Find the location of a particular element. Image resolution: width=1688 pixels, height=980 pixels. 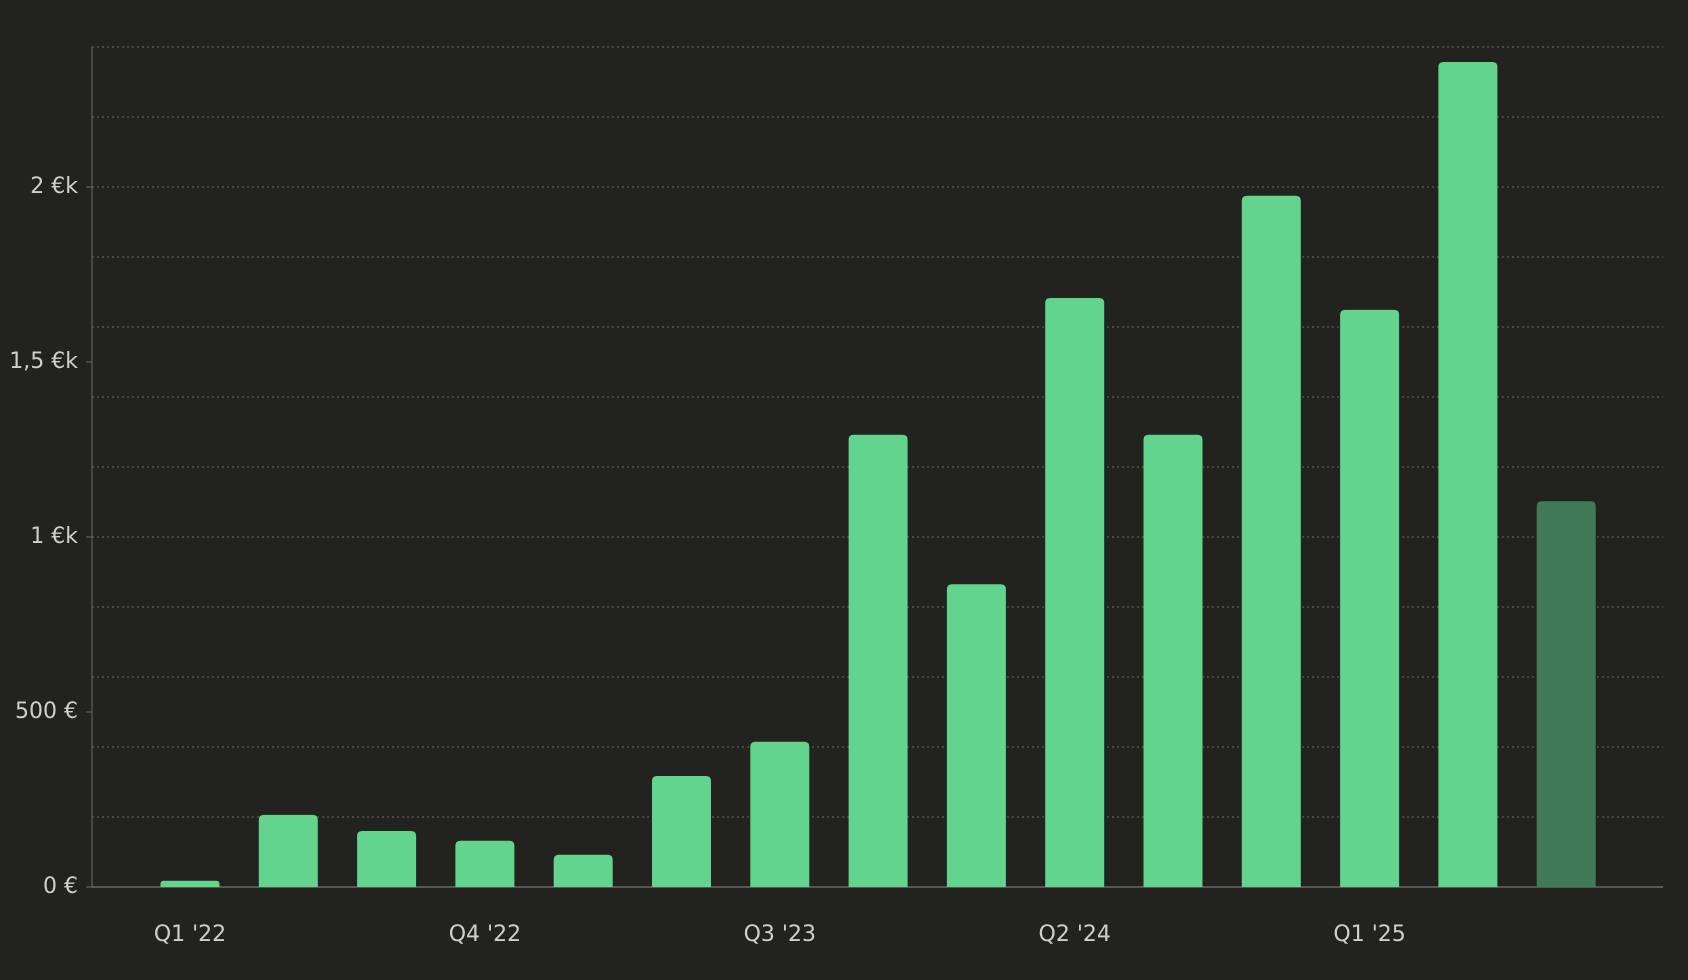

y-tick-label: 2 €k is located at coordinates (54, 186).